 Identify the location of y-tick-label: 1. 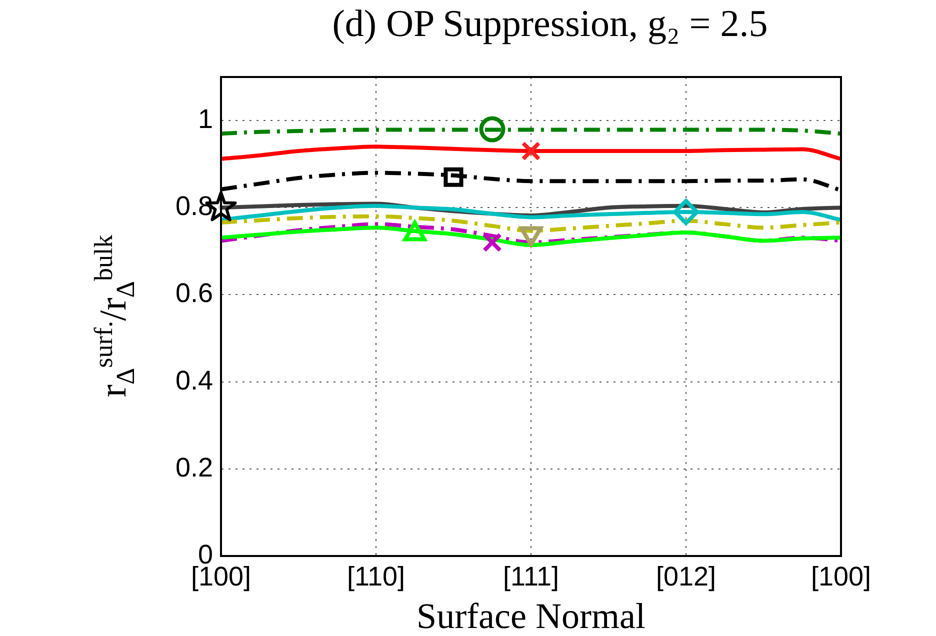
(205, 119).